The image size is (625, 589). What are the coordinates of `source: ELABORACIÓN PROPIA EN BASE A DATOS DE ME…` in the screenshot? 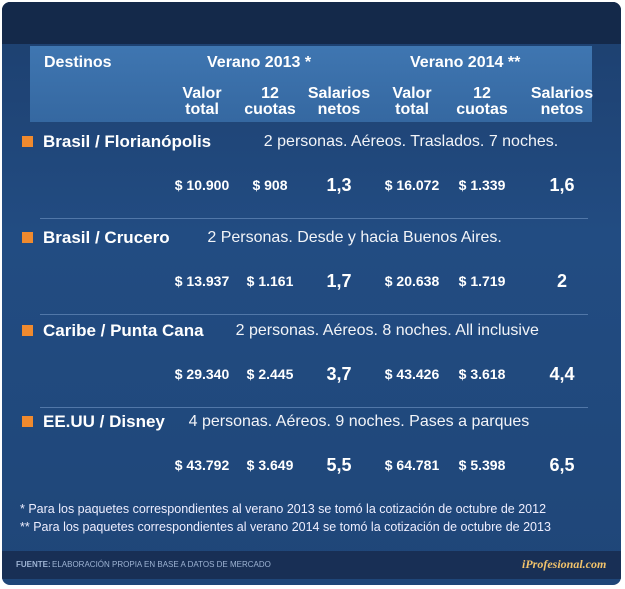 It's located at (161, 564).